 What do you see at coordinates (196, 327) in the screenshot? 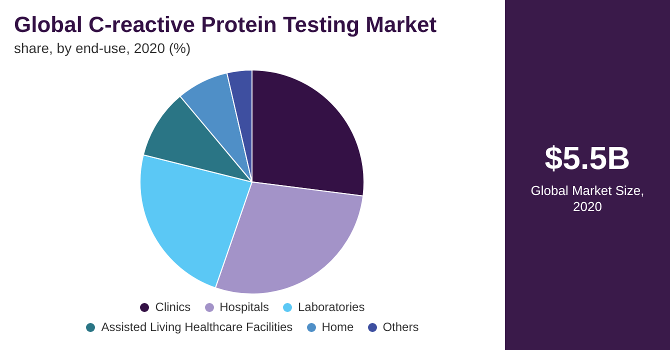
I see `legend-label: Assisted Living Healthcare Facilities` at bounding box center [196, 327].